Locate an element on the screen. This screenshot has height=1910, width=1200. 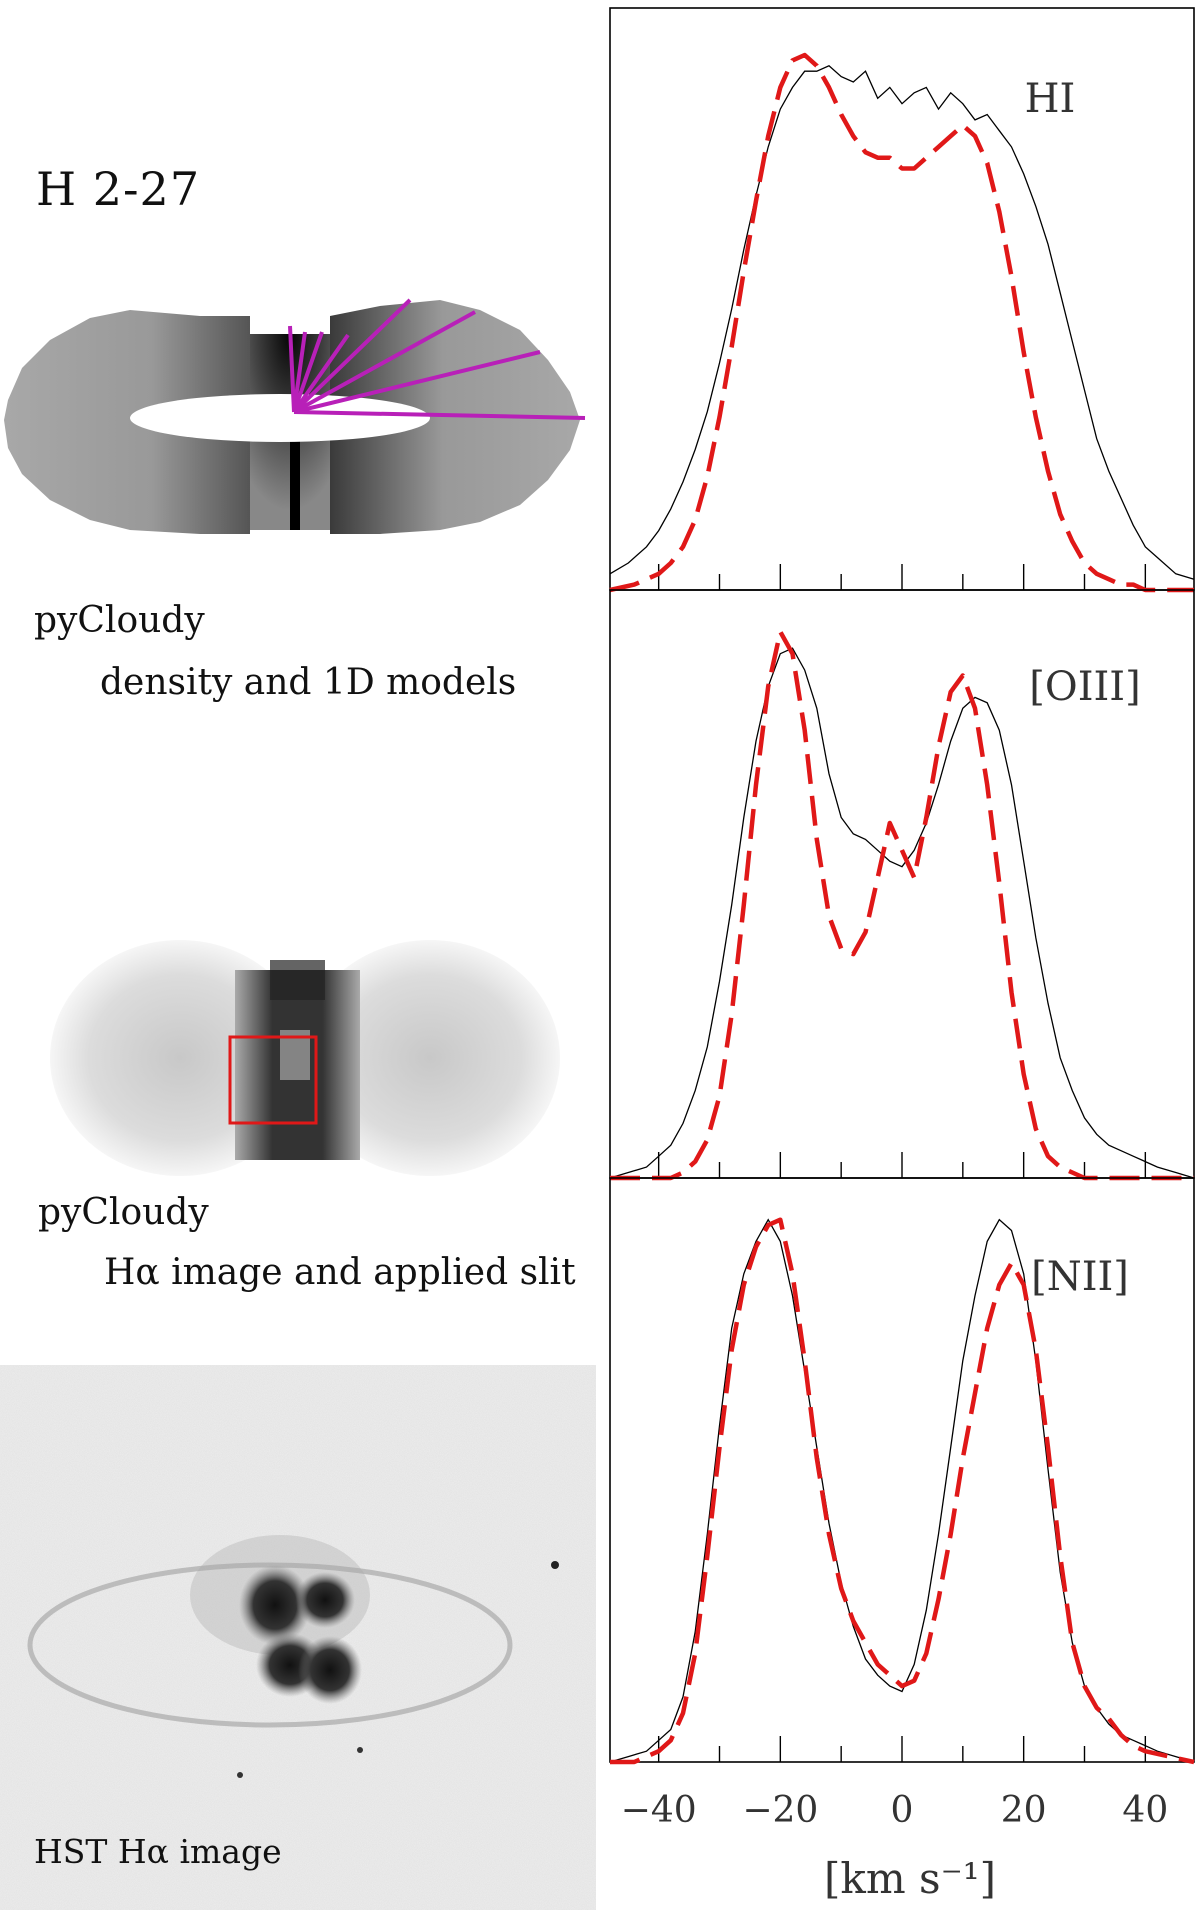
x-tick-label: 0 is located at coordinates (902, 1810).